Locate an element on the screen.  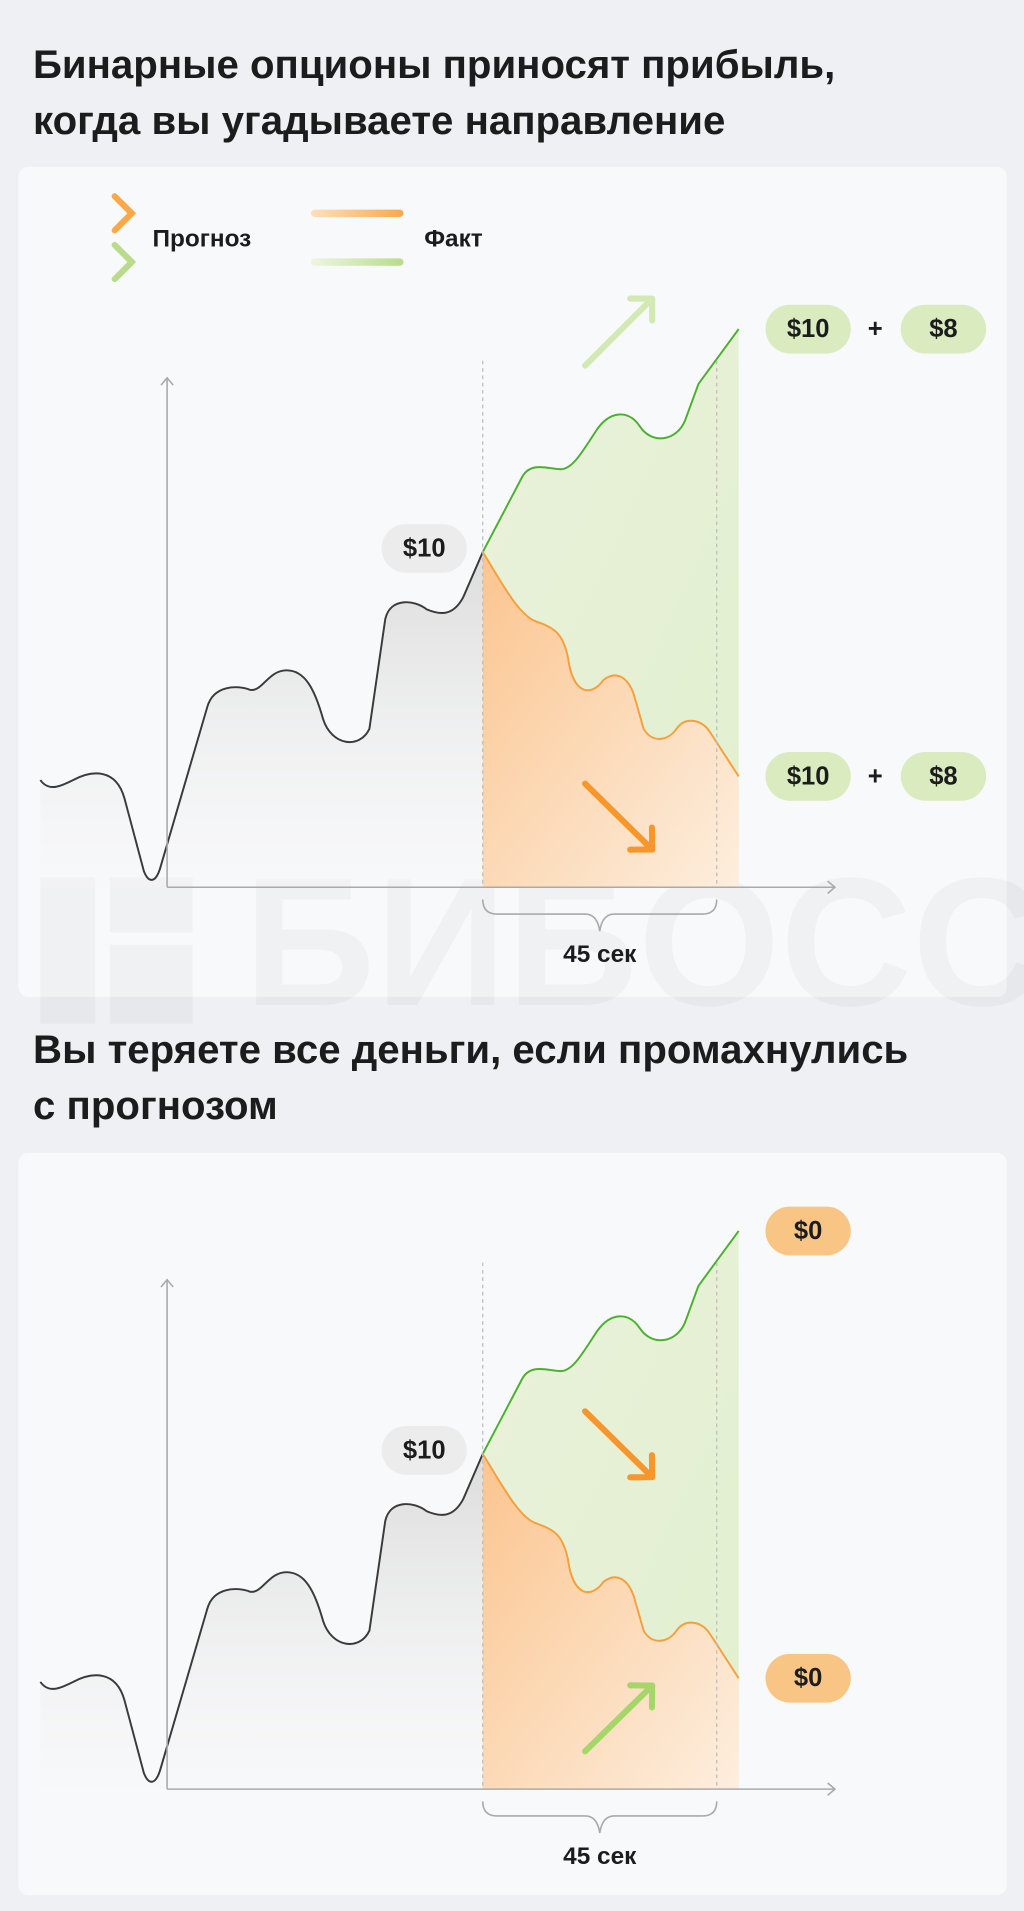
title-line: с прогнозом is located at coordinates (155, 1105).